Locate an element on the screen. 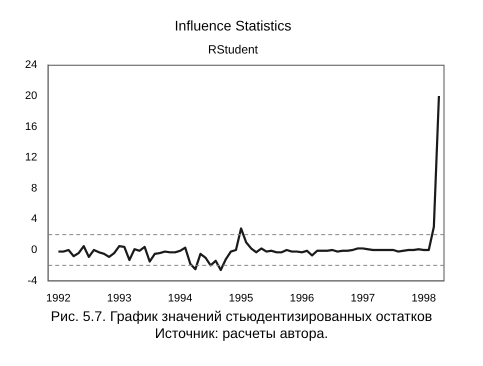 This screenshot has height=366, width=483. y-tick-label: -4 is located at coordinates (32, 280).